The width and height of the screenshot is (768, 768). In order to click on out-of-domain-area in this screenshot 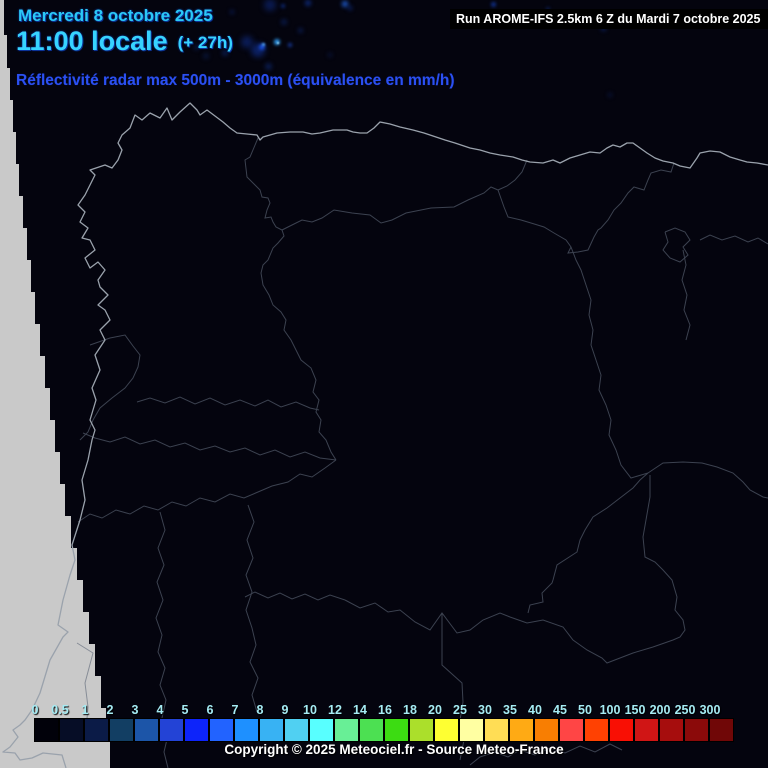, I will do `click(55, 384)`.